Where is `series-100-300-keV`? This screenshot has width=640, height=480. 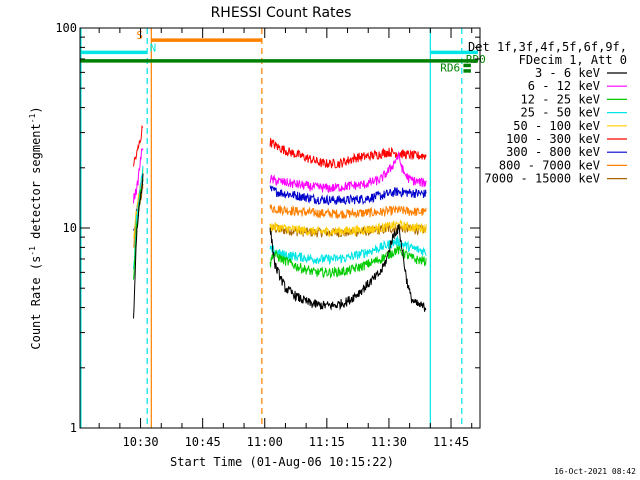 series-100-300-keV is located at coordinates (280, 146).